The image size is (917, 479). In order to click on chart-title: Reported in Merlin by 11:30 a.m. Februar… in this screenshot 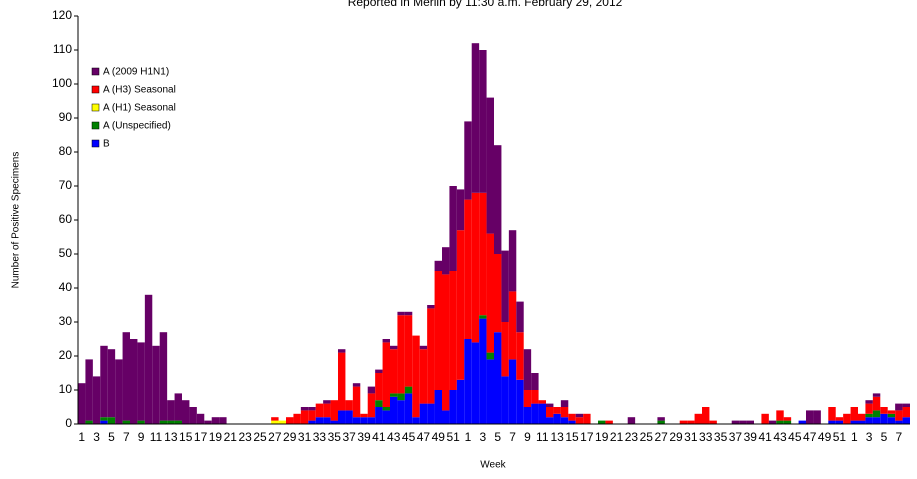, I will do `click(485, 4)`.